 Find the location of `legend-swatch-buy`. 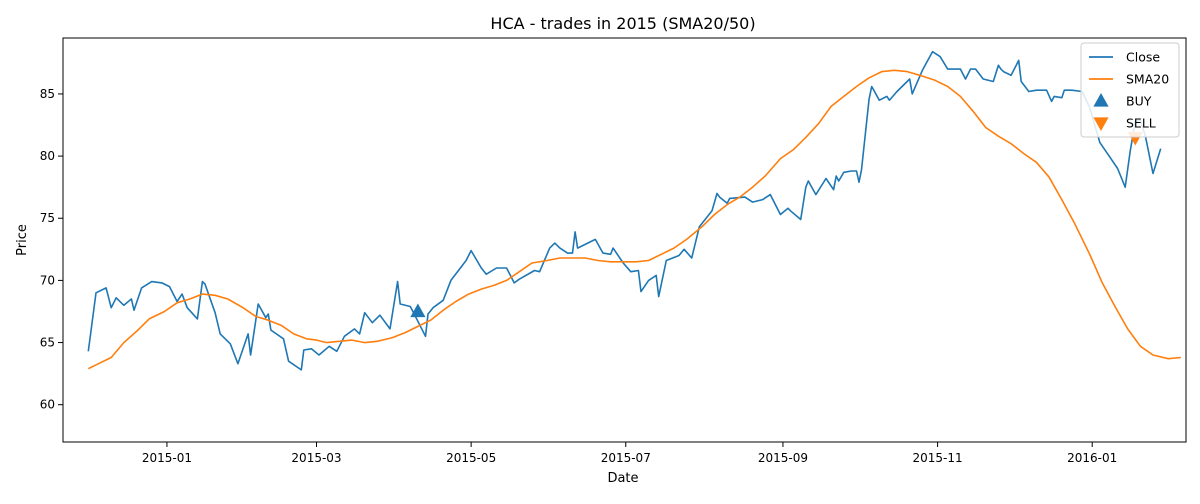

legend-swatch-buy is located at coordinates (1101, 100).